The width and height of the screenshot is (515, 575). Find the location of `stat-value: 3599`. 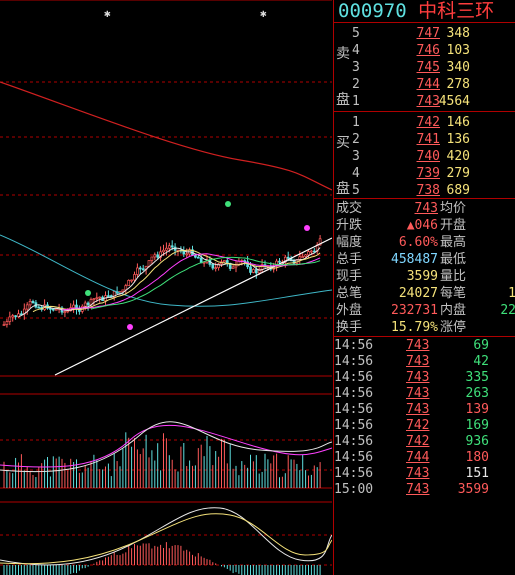

stat-value: 3599 is located at coordinates (422, 276).